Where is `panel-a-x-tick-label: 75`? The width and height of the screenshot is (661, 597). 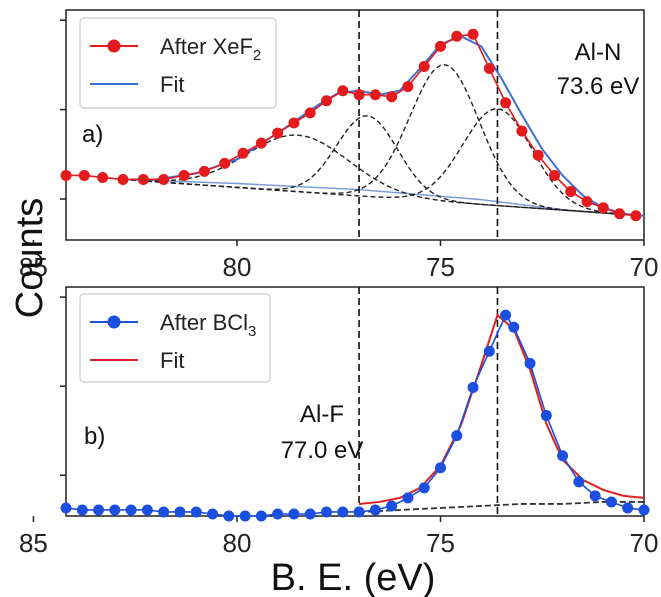 panel-a-x-tick-label: 75 is located at coordinates (440, 267).